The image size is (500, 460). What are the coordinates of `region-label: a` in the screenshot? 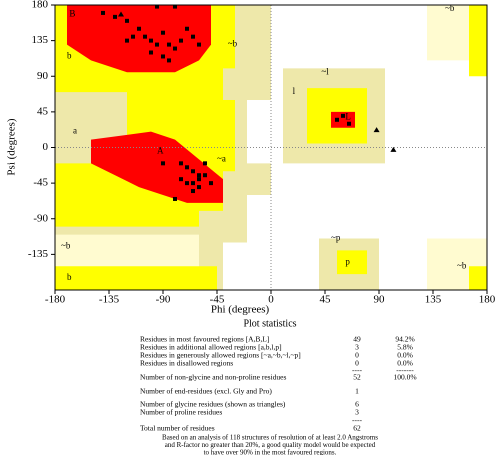 It's located at (75, 131).